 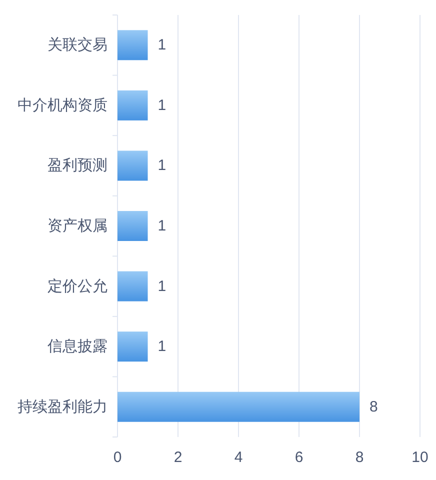 What do you see at coordinates (63, 407) in the screenshot?
I see `y-tick-label: 持续盈利能力` at bounding box center [63, 407].